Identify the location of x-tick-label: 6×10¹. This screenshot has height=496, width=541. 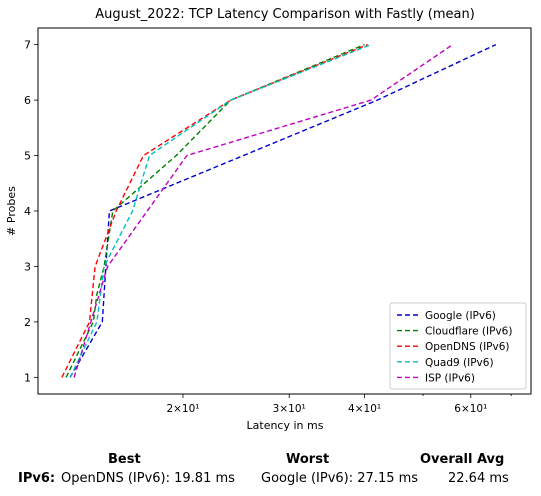
(470, 409).